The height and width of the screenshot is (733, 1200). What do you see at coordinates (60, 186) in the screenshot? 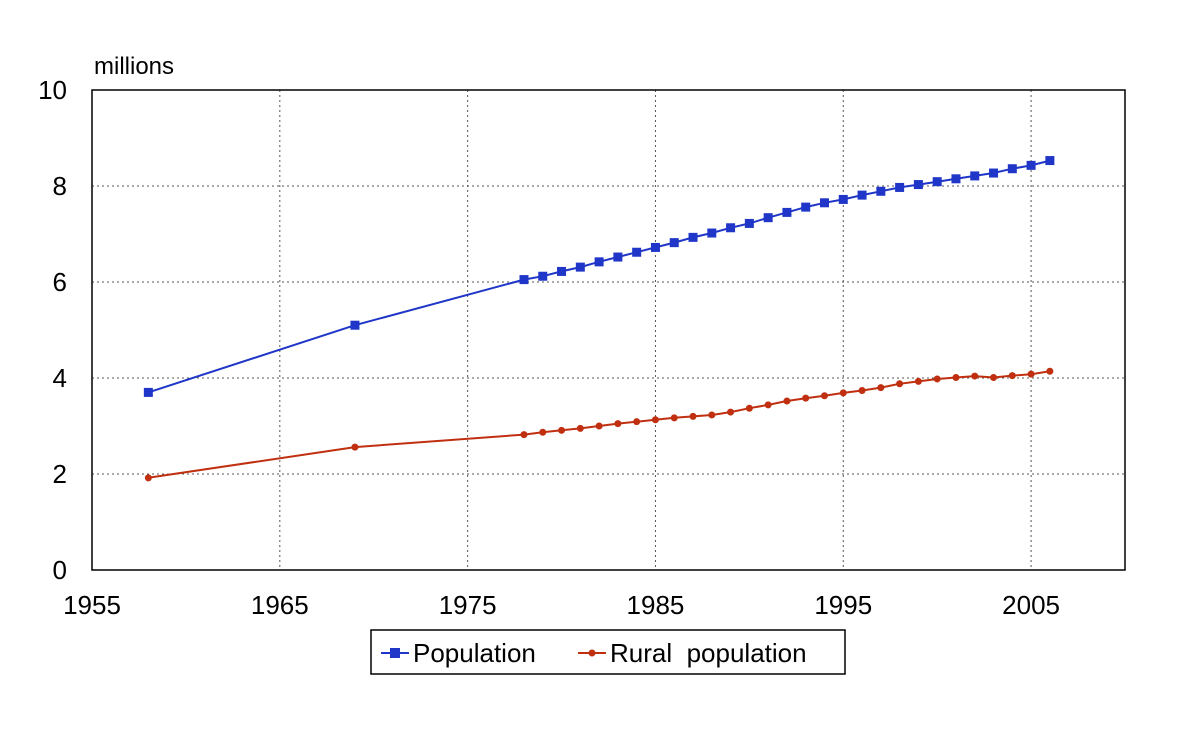
I see `y-tick-label-8: 8` at bounding box center [60, 186].